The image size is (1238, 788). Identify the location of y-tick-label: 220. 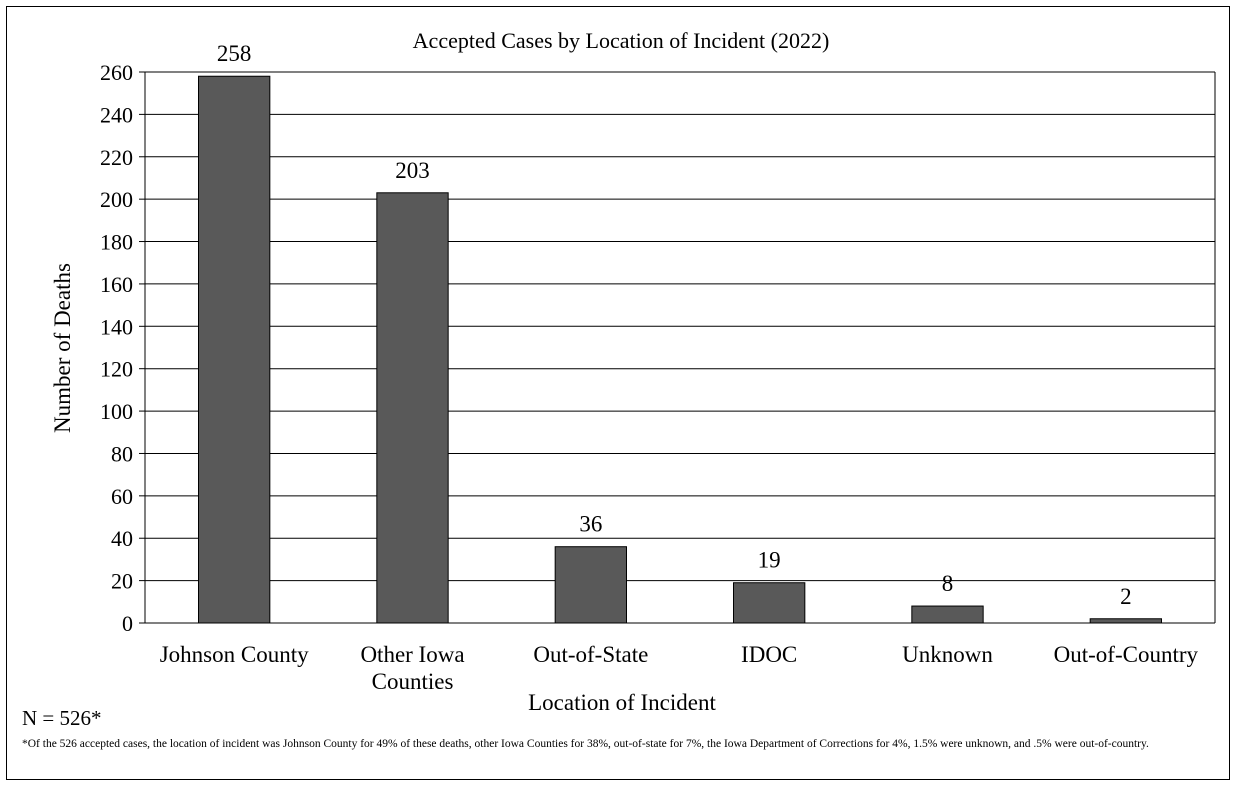
(116, 157).